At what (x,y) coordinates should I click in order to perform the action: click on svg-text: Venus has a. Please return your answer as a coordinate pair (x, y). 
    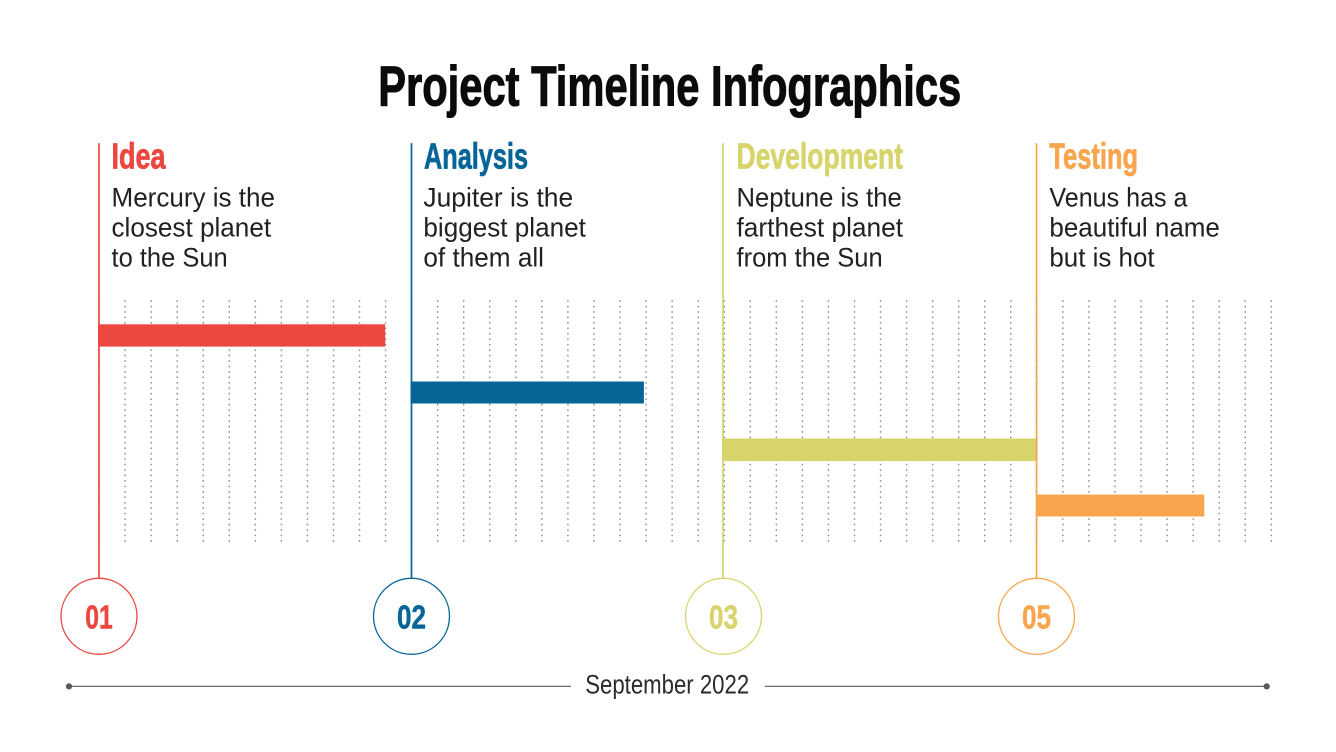
    Looking at the image, I should click on (1118, 197).